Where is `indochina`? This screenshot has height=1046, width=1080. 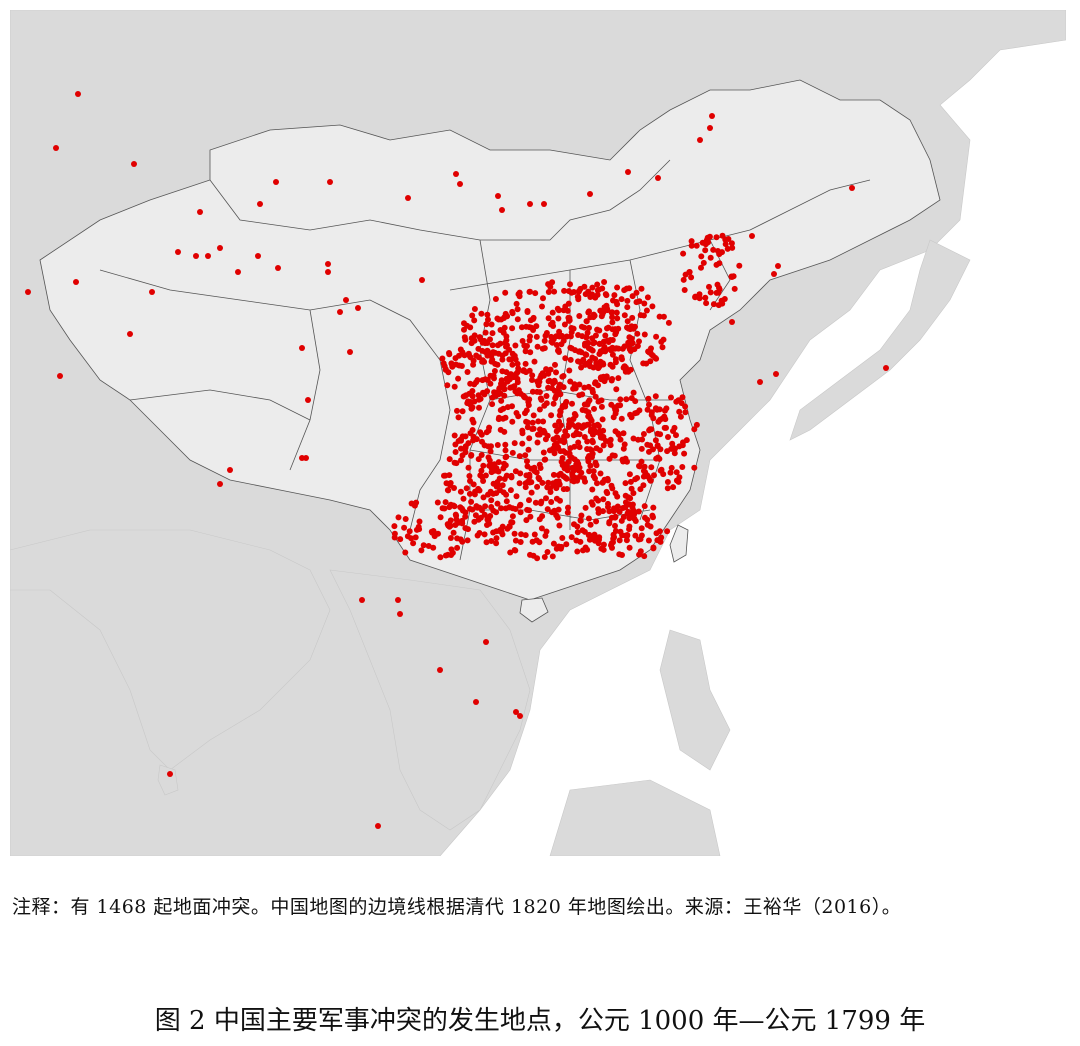 indochina is located at coordinates (430, 700).